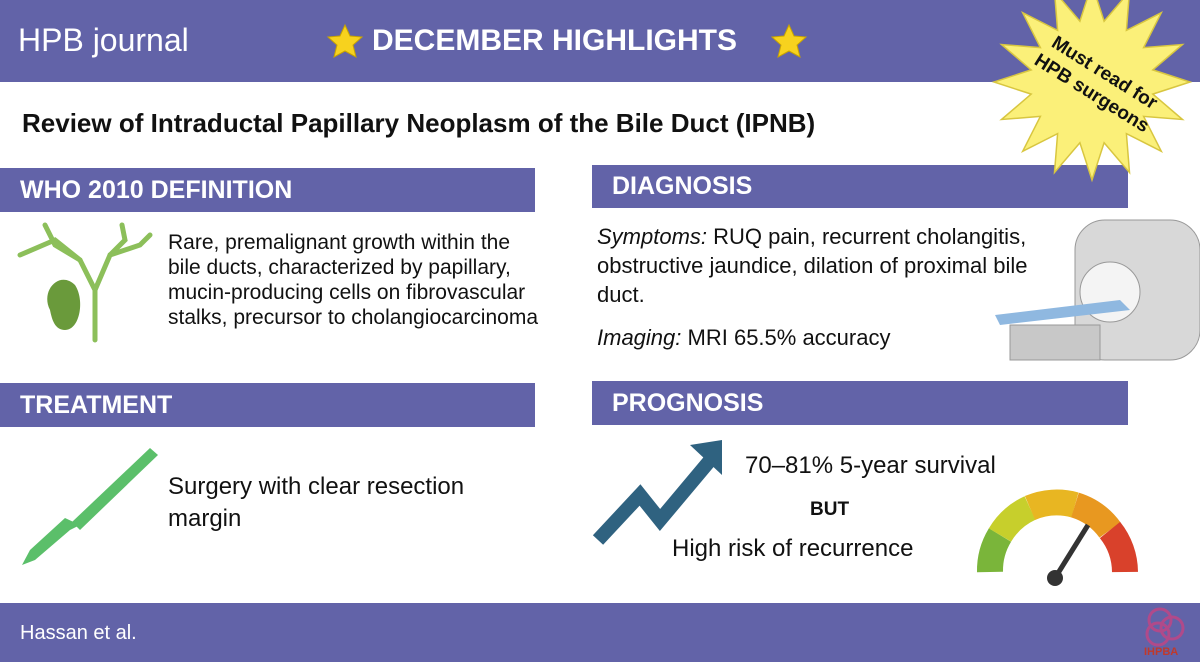  I want to click on imaging: Imaging: MRI 65.5% accuracy, so click(743, 337).